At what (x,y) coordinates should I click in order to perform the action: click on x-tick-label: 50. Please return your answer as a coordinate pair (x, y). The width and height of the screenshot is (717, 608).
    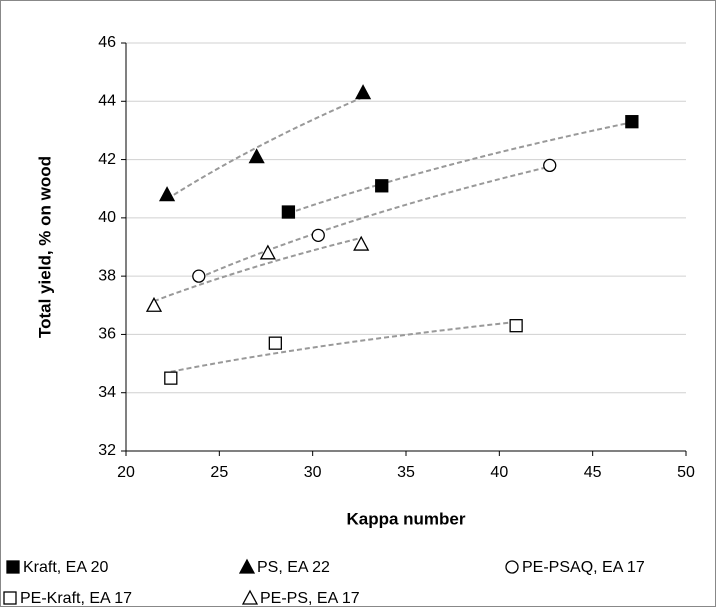
    Looking at the image, I should click on (686, 472).